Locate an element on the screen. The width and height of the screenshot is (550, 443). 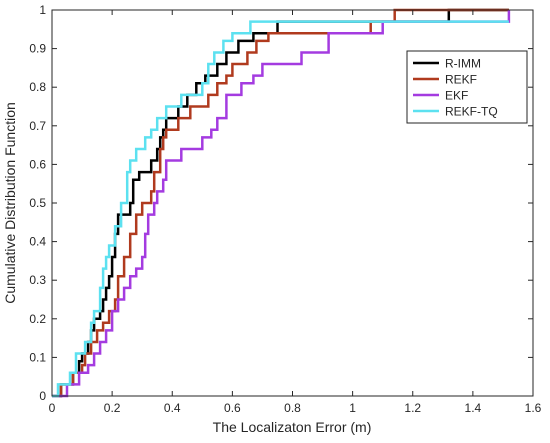
x-tick-label: 0.4 is located at coordinates (172, 408).